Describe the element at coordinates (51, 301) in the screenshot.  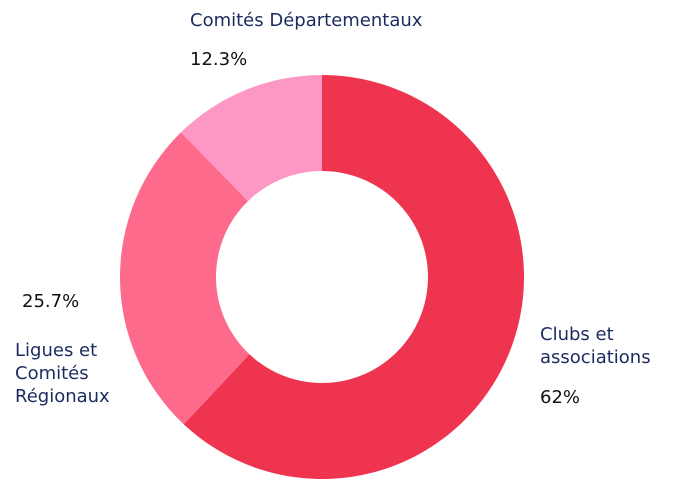
I see `value-label: 25.7%` at that location.